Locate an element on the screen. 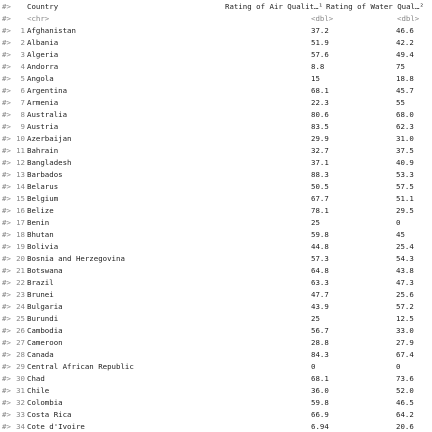  row-number: 15 is located at coordinates (20, 198).